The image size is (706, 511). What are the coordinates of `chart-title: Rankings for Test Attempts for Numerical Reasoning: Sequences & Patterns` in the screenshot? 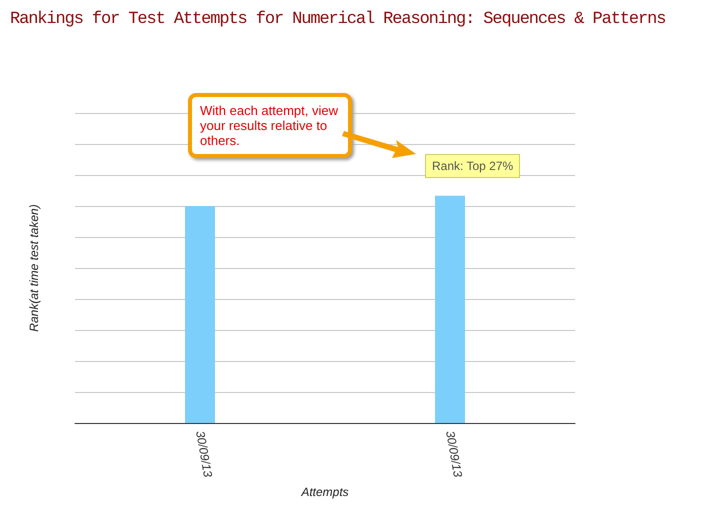 It's located at (338, 19).